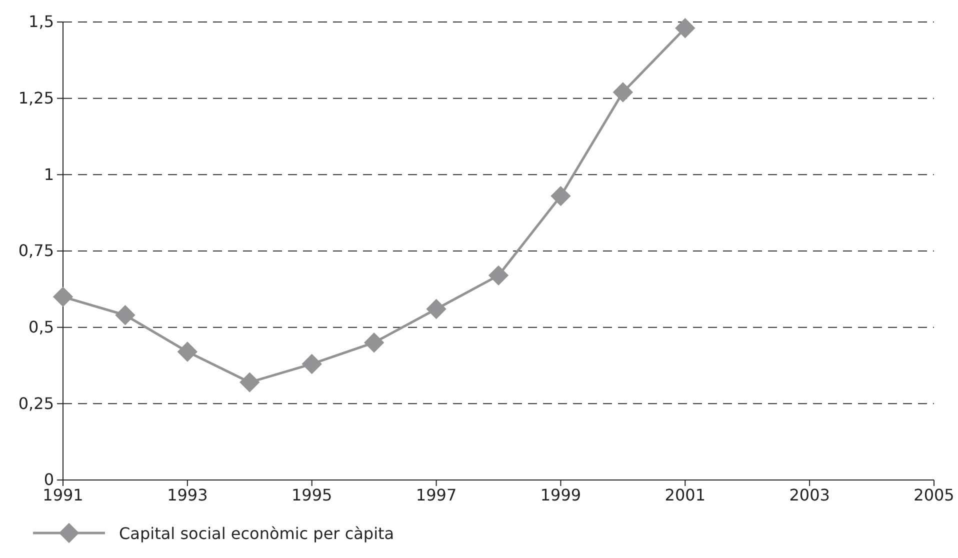 Image resolution: width=958 pixels, height=558 pixels. What do you see at coordinates (36, 98) in the screenshot?
I see `y-tick-label: 1,25` at bounding box center [36, 98].